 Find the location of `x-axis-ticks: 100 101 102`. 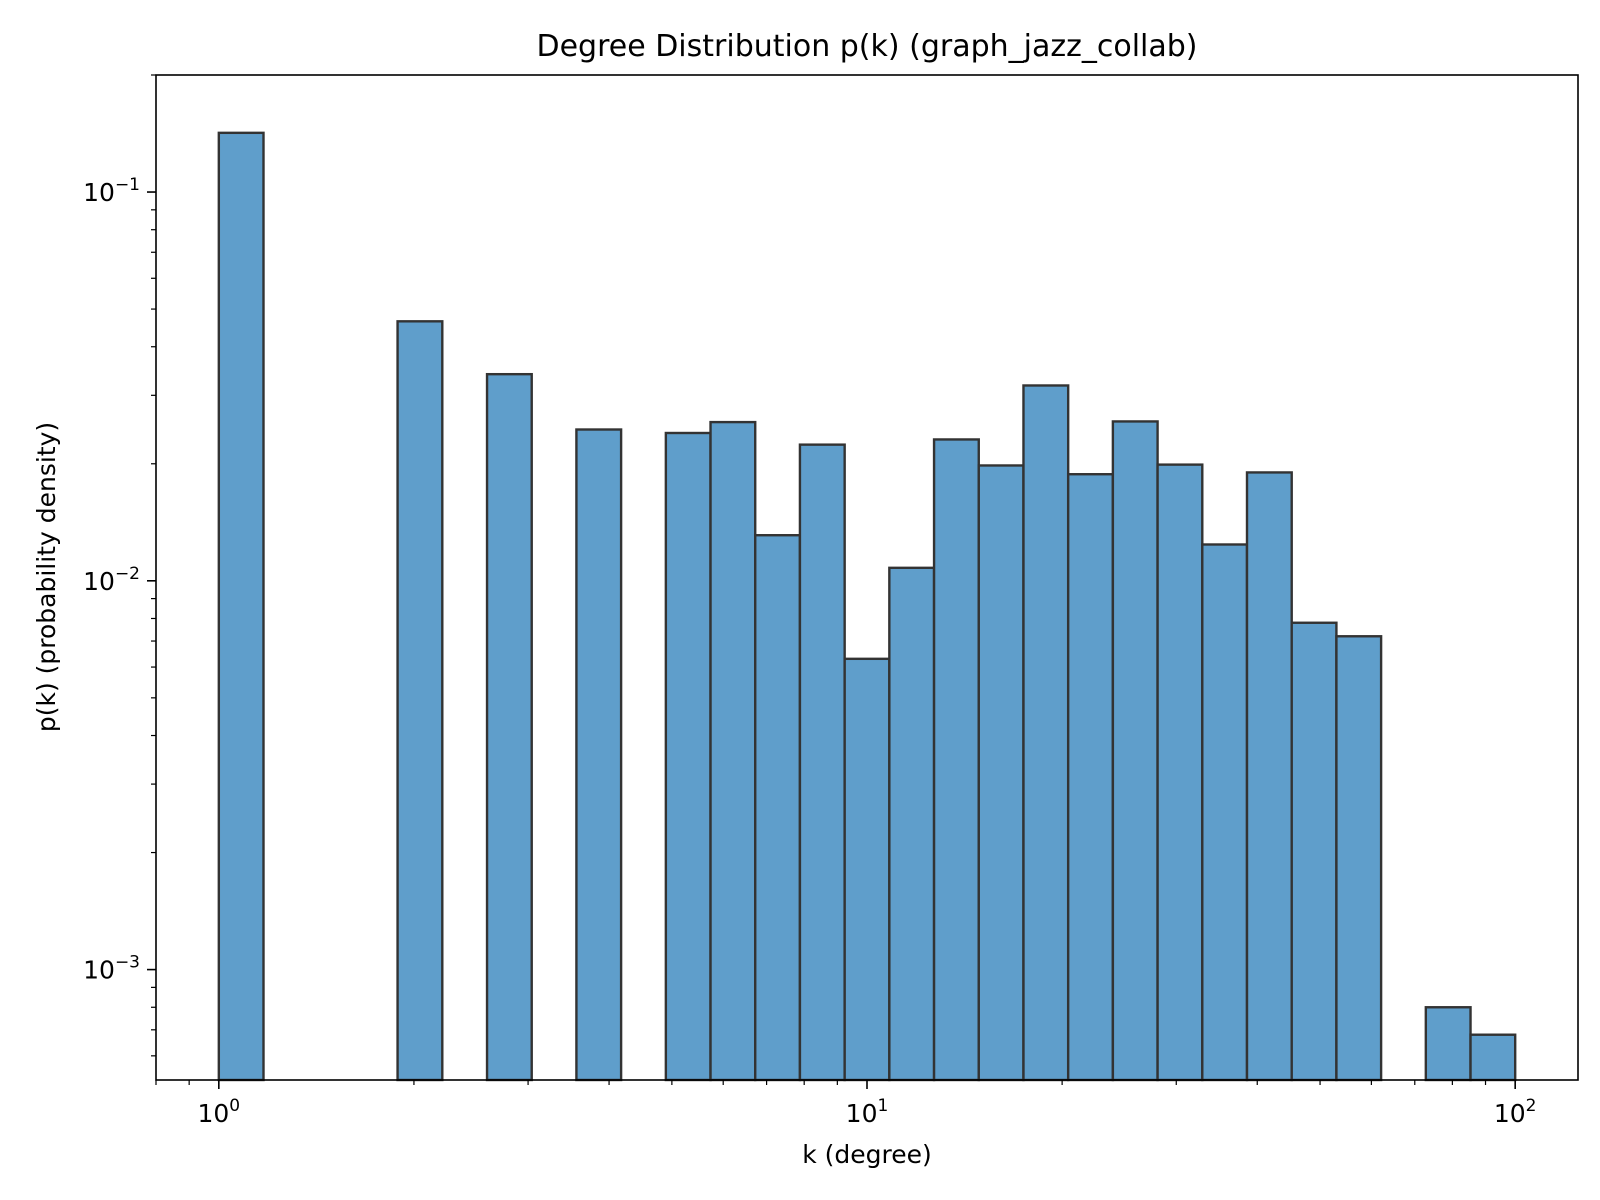

x-axis-ticks: 100 101 102 is located at coordinates (846, 1104).